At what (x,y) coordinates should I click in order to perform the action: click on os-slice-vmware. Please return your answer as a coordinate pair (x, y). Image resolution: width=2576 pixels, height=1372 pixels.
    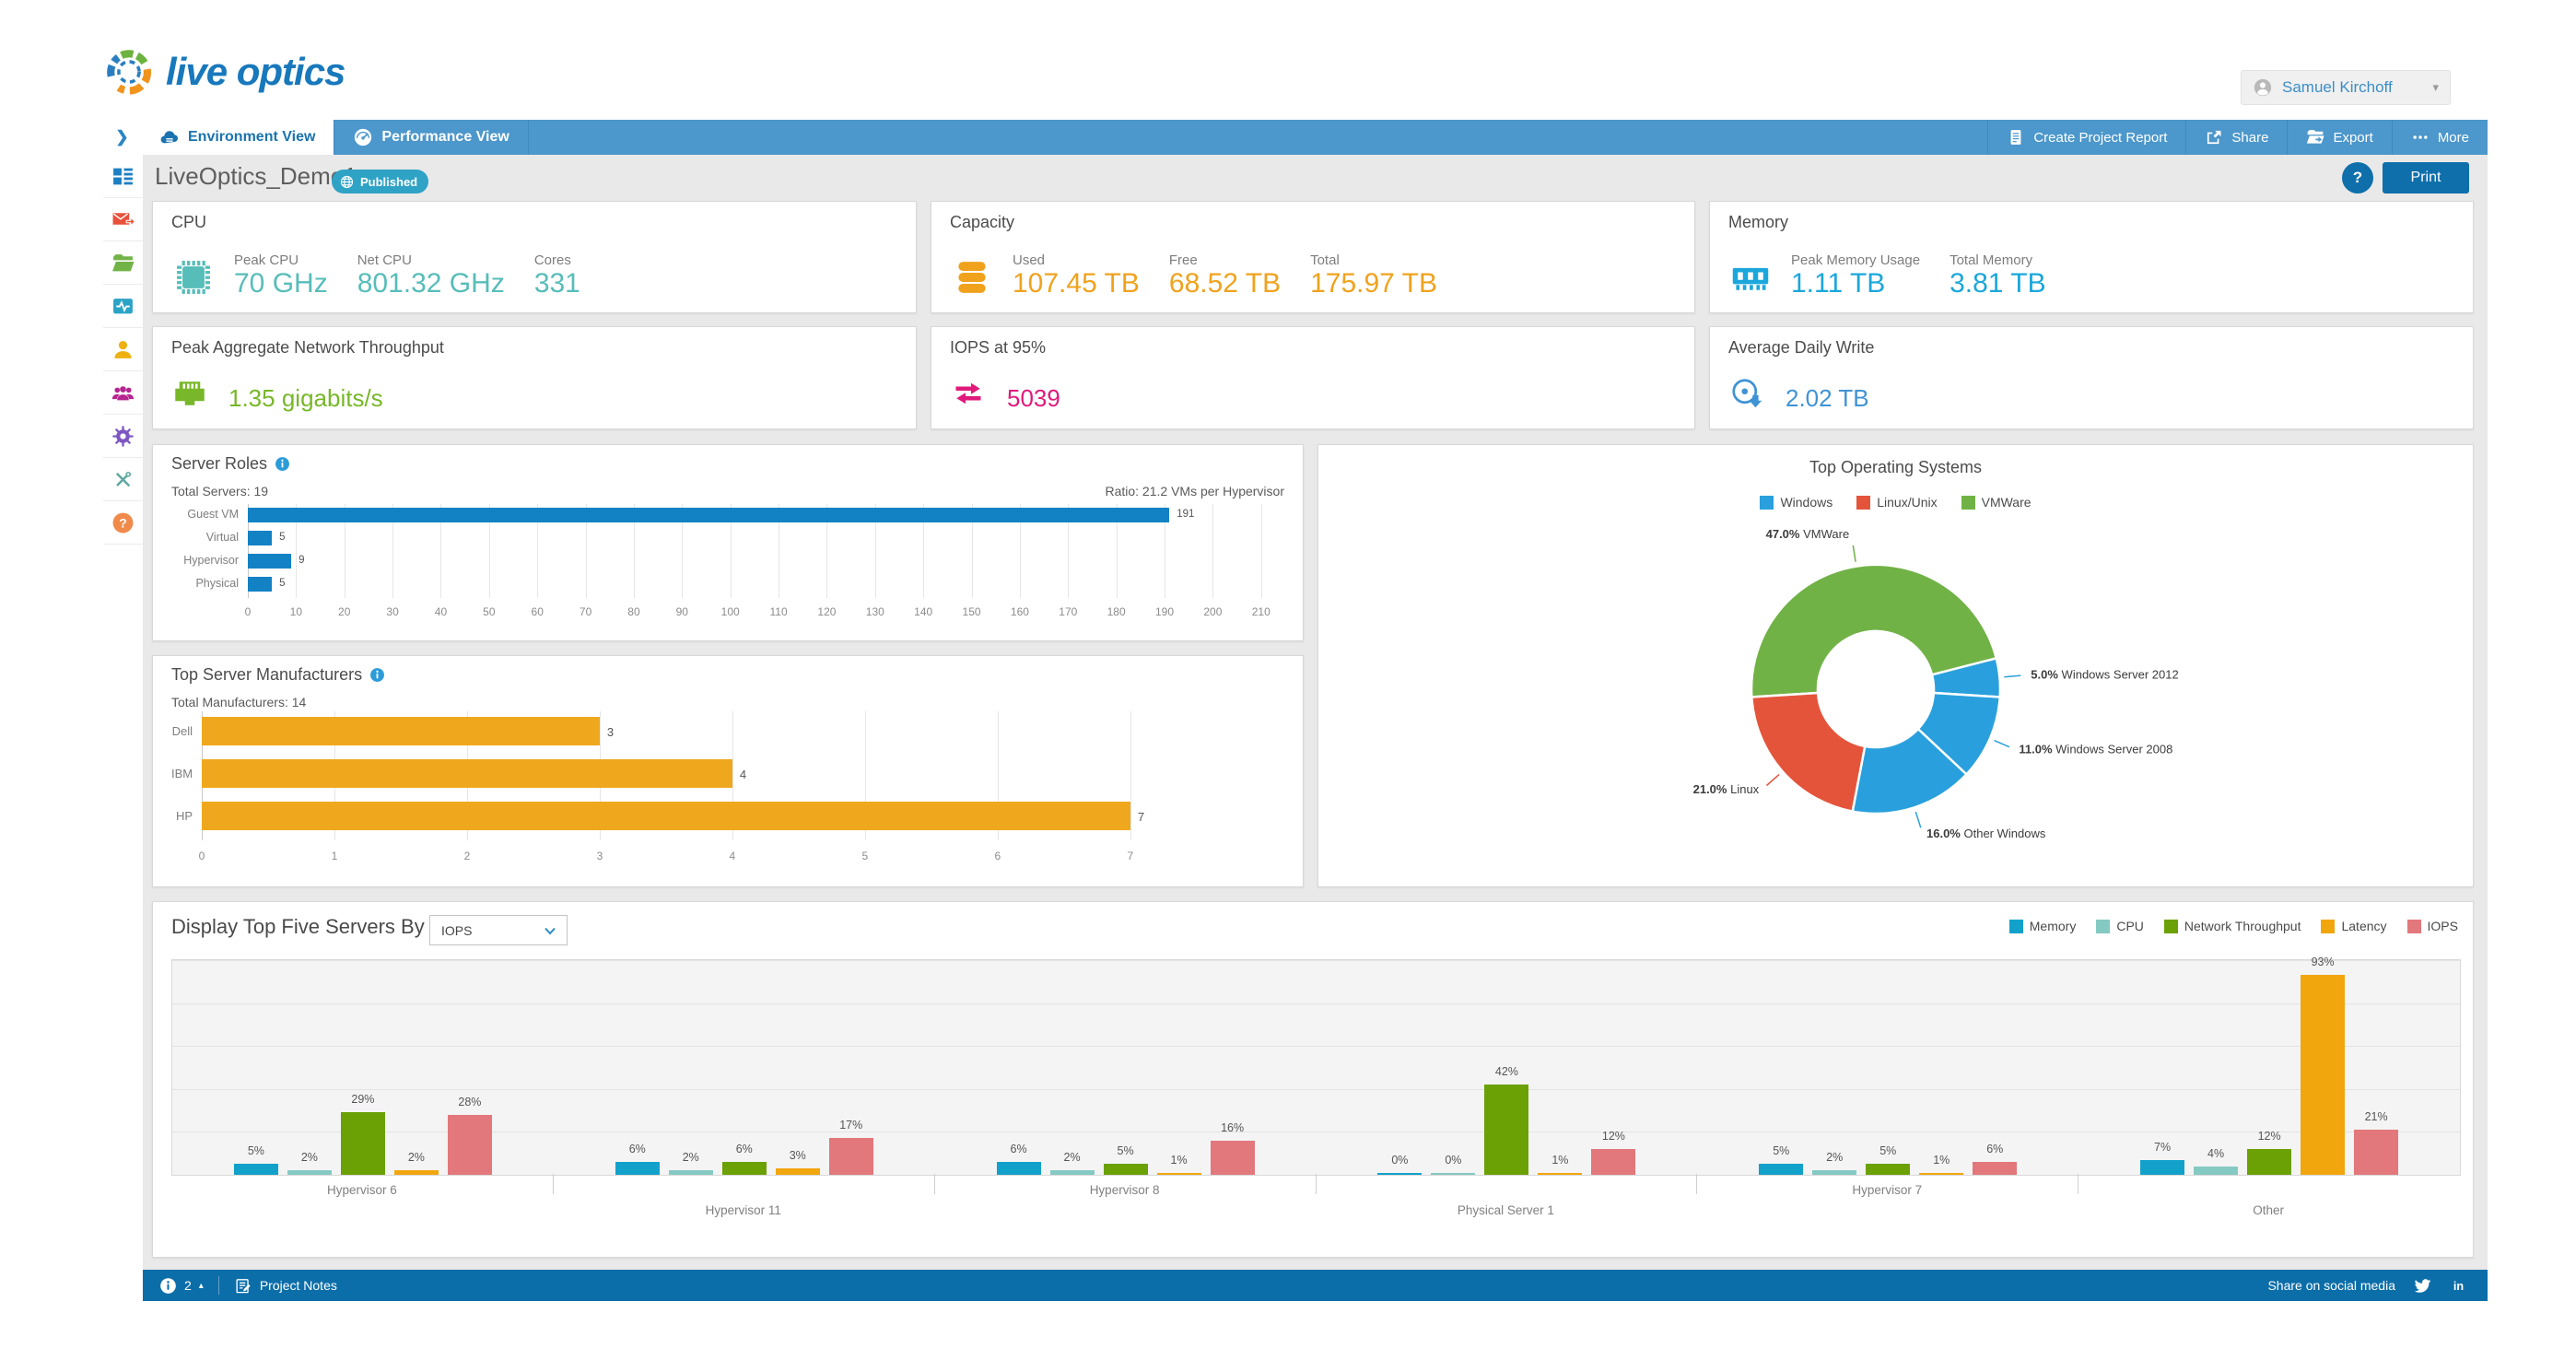
    Looking at the image, I should click on (1874, 630).